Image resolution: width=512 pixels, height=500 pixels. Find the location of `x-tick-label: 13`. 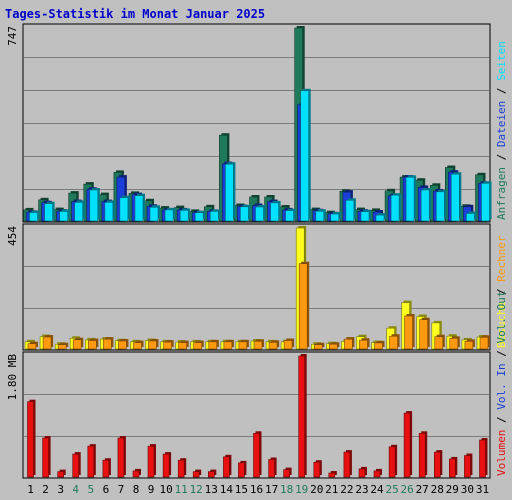

x-tick-label: 13 is located at coordinates (211, 489).